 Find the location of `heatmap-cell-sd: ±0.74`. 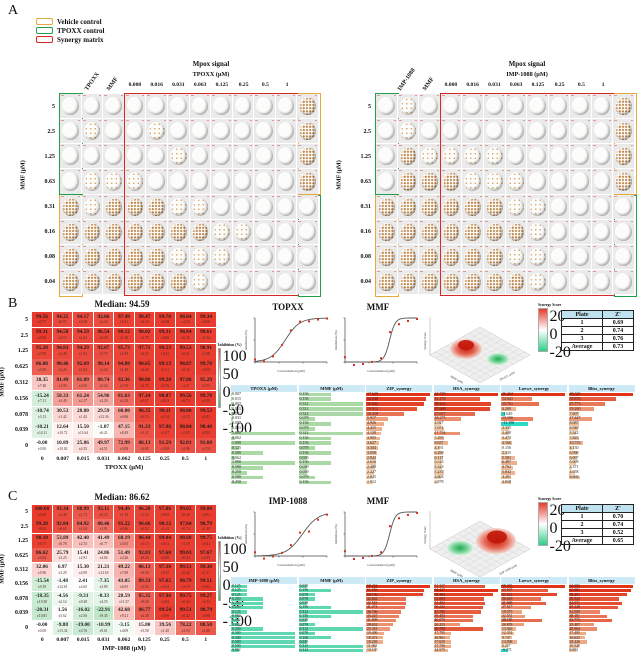

heatmap-cell-sd: ±0.74 is located at coordinates (185, 529).